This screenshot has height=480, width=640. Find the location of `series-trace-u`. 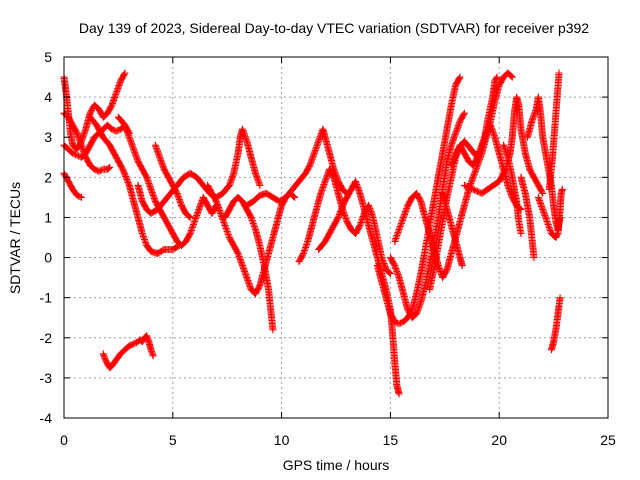

series-trace-u is located at coordinates (503, 145).